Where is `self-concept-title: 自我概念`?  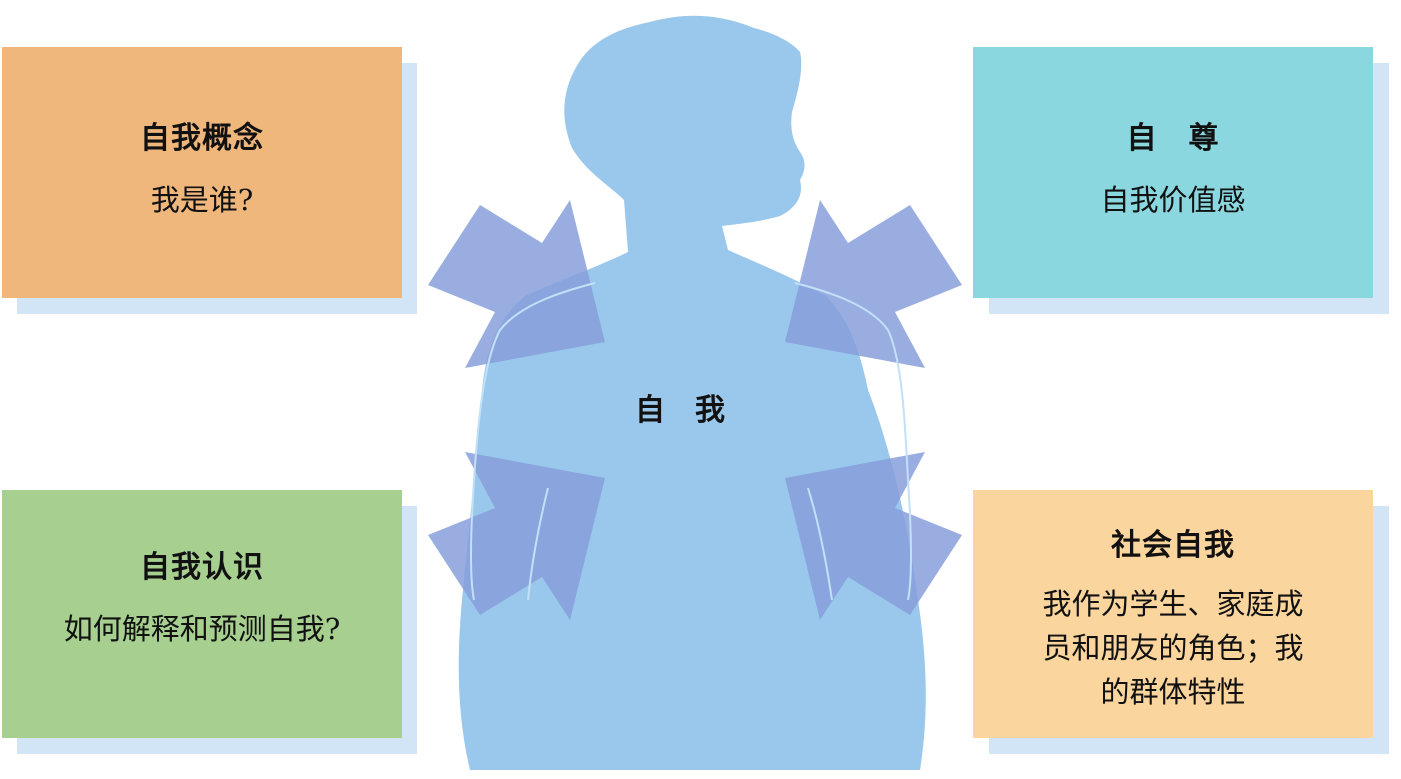
self-concept-title: 自我概念 is located at coordinates (202, 138).